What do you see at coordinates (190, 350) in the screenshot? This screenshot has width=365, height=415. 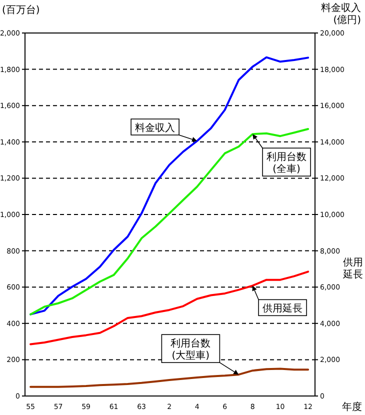 I see `series-label: 利用台数 (大型車)` at bounding box center [190, 350].